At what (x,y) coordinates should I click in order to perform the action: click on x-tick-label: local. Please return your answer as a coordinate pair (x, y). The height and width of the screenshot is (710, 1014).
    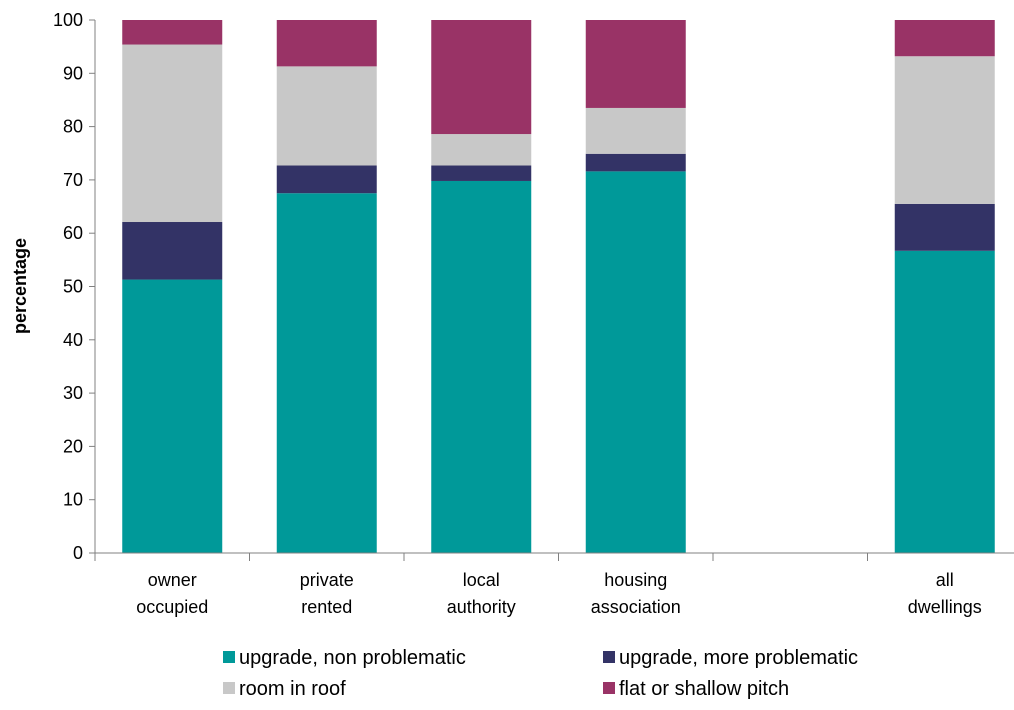
    Looking at the image, I should click on (481, 580).